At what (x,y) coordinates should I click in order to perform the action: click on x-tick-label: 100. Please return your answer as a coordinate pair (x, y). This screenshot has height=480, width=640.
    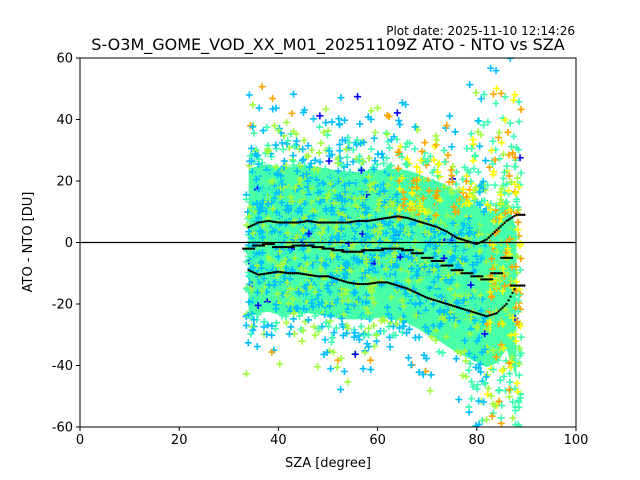
    Looking at the image, I should click on (576, 440).